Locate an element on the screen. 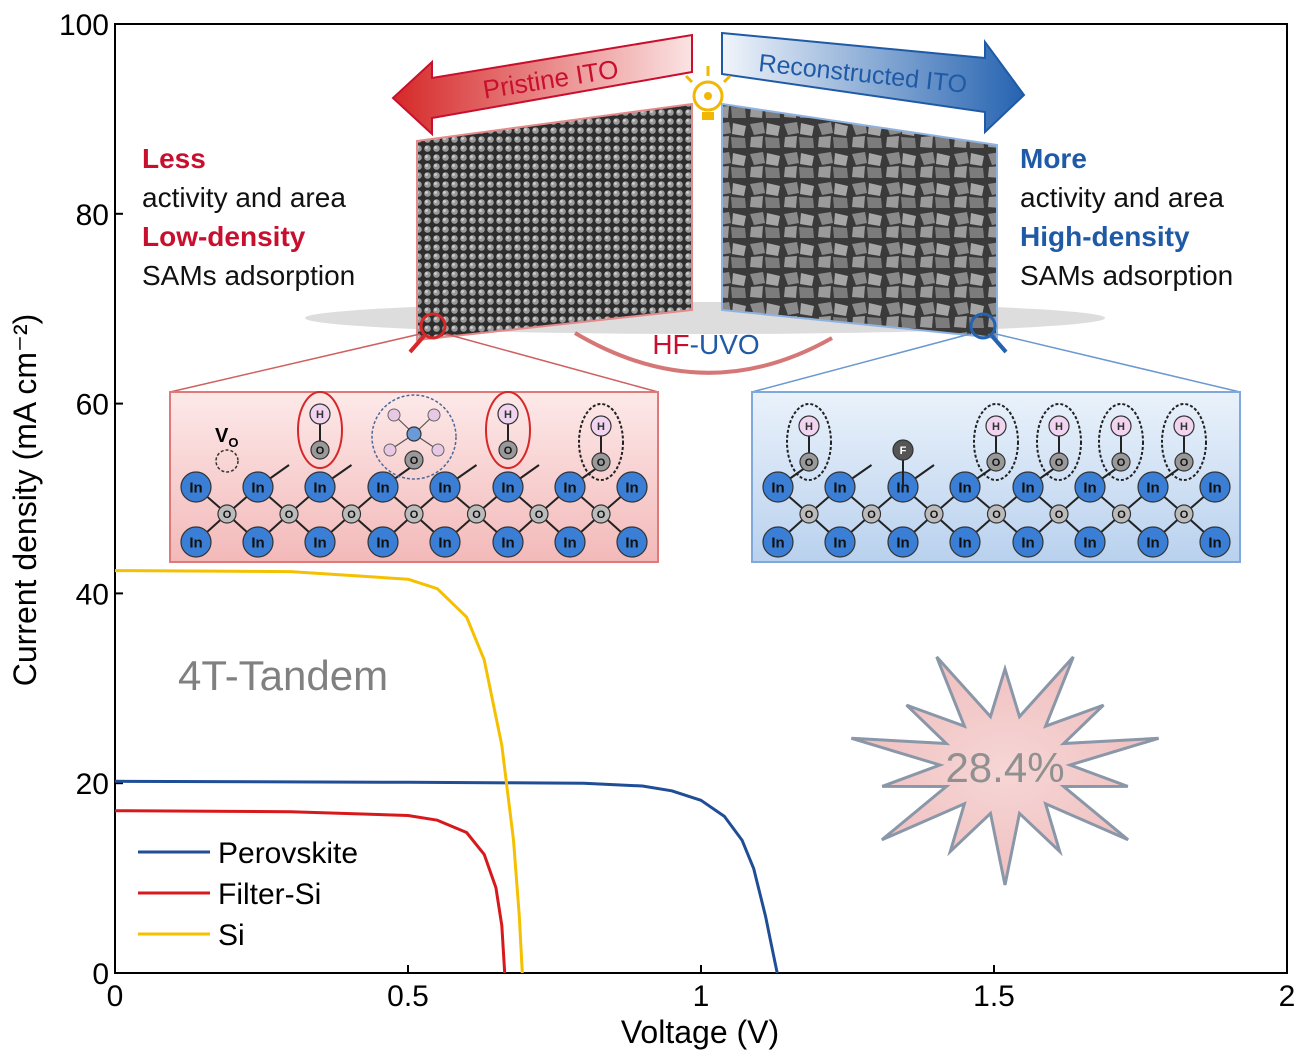  vacancy-label: VO is located at coordinates (226, 437).